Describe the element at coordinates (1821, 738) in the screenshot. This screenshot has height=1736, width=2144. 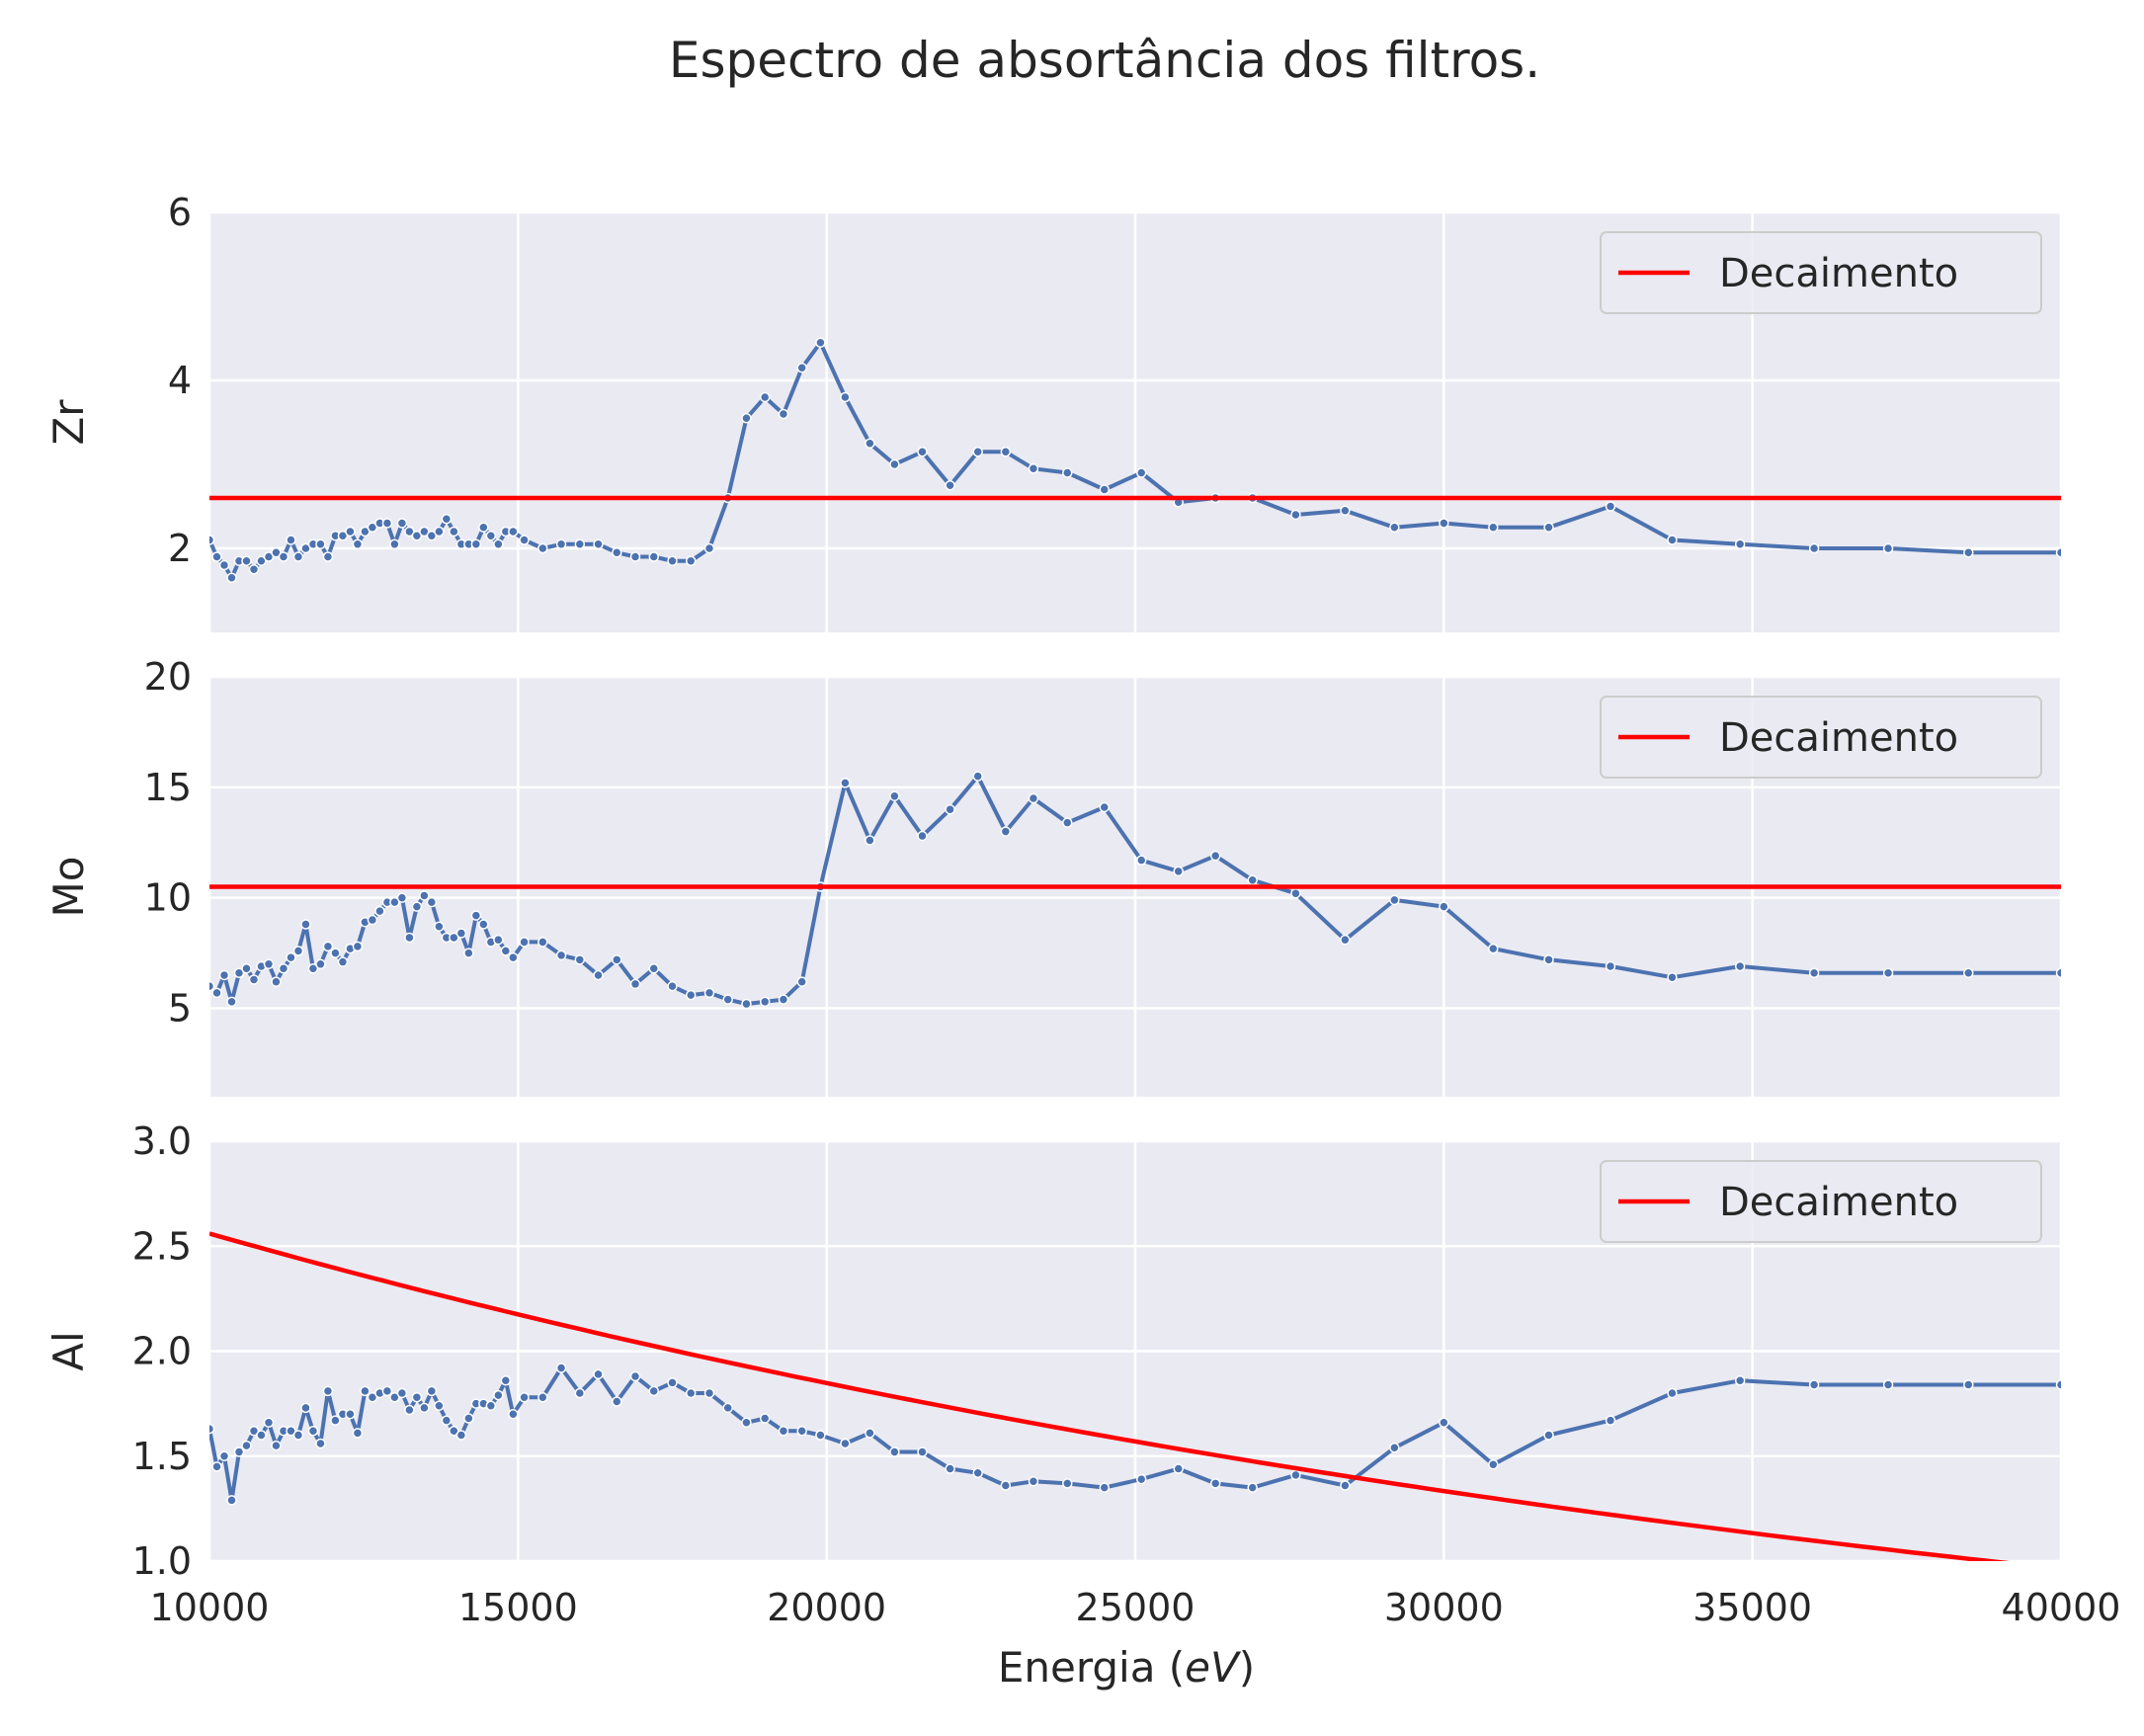
I see `legend-box-mo` at that location.